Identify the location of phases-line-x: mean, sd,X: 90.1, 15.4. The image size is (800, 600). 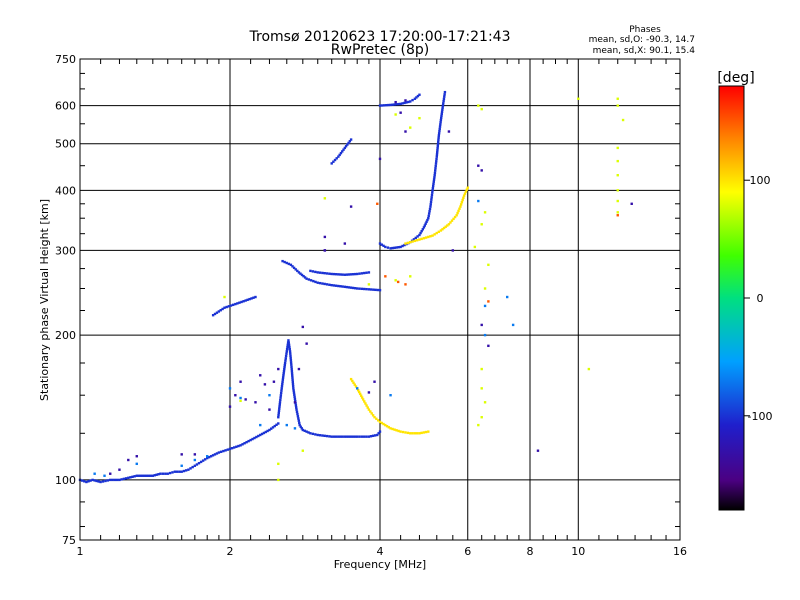
(644, 51).